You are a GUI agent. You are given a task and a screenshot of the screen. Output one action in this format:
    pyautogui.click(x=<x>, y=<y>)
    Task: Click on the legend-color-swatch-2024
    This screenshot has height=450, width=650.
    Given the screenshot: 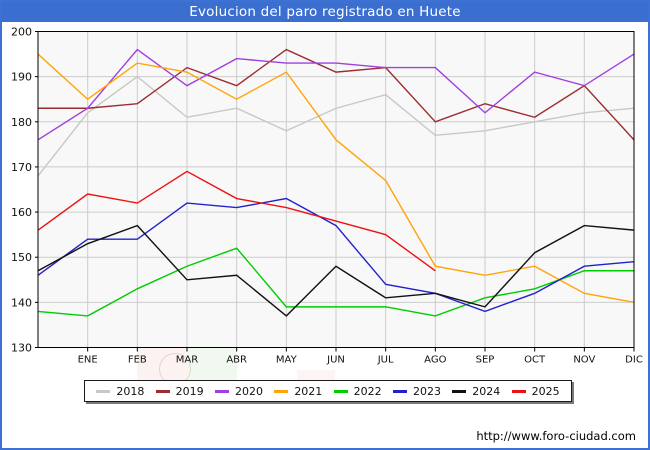 What is the action you would take?
    pyautogui.click(x=459, y=391)
    